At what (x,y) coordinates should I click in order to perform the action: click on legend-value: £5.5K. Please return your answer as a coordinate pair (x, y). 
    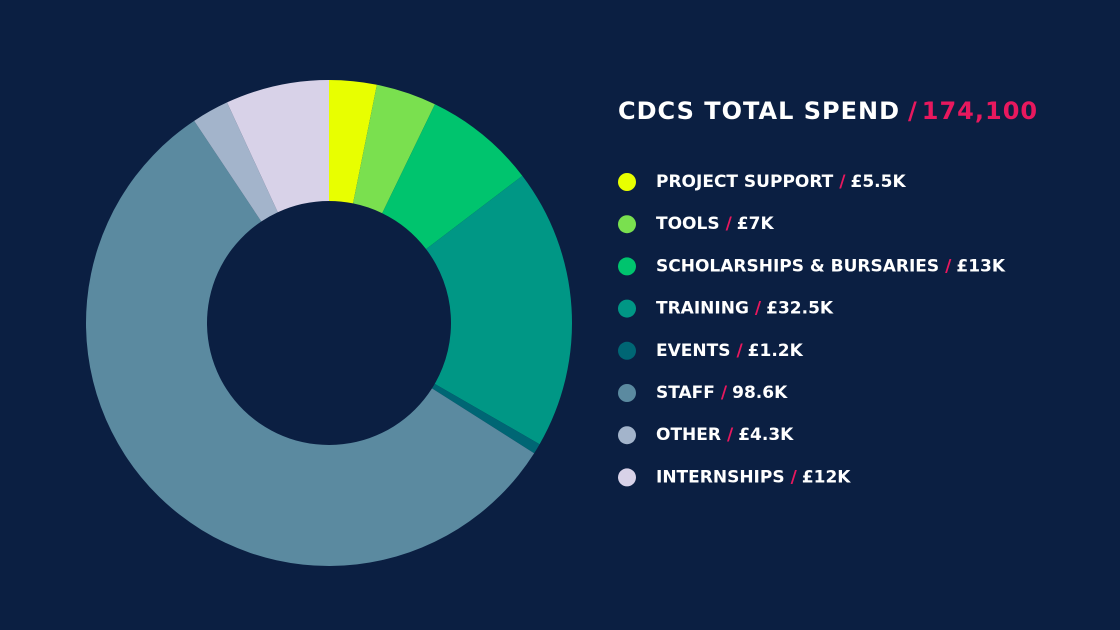
    Looking at the image, I should click on (879, 182).